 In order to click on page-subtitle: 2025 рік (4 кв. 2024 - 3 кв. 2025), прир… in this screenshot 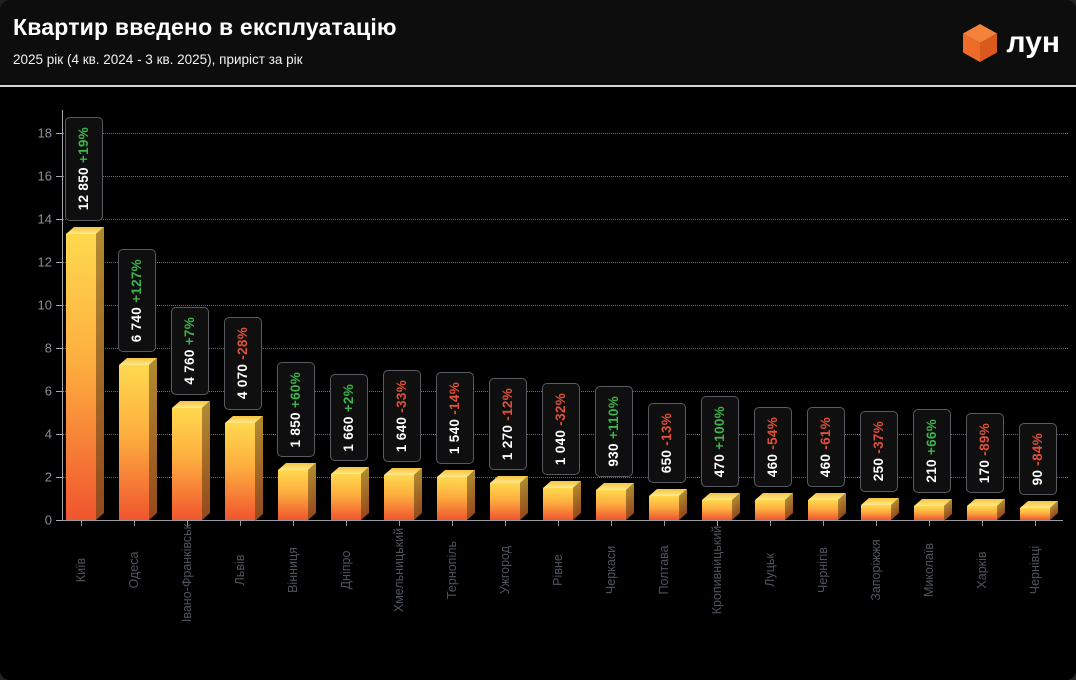, I will do `click(158, 59)`.